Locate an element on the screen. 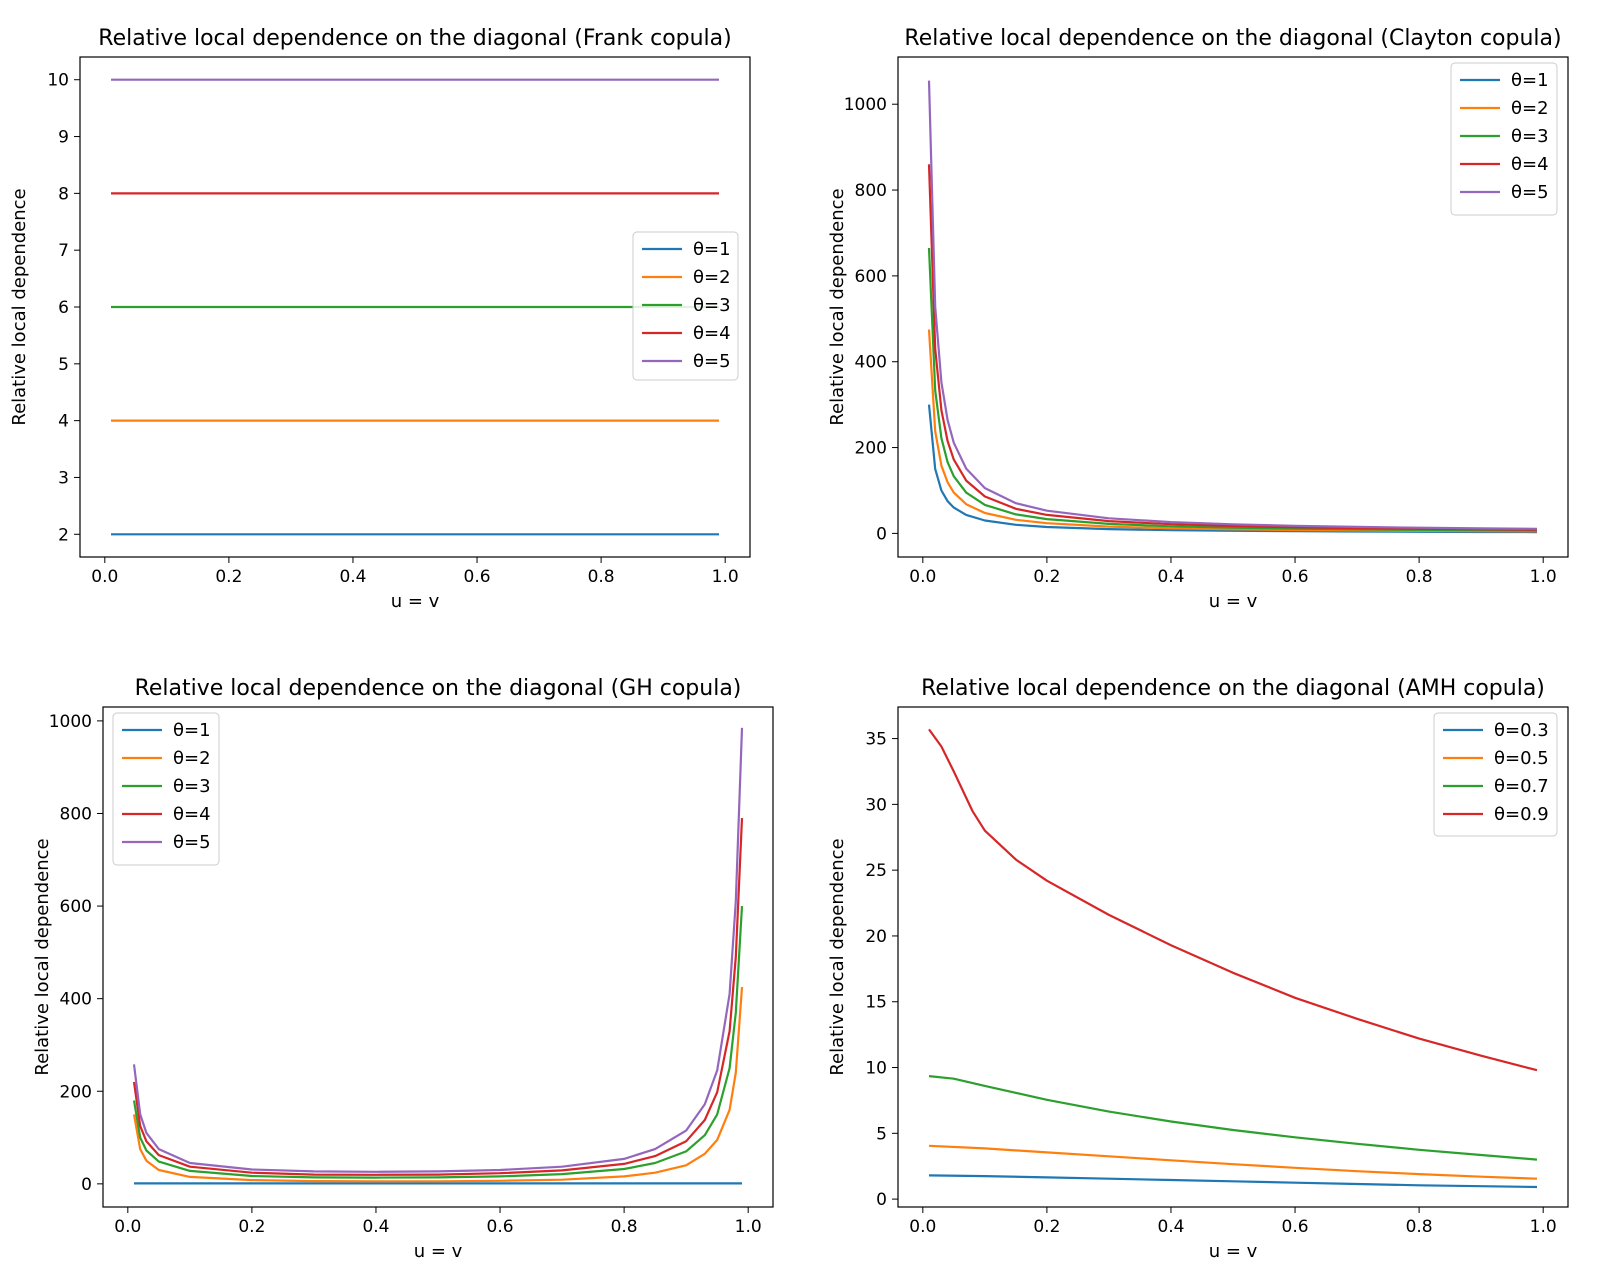 This screenshot has height=1274, width=1600. y-tick-label: 20 is located at coordinates (876, 937).